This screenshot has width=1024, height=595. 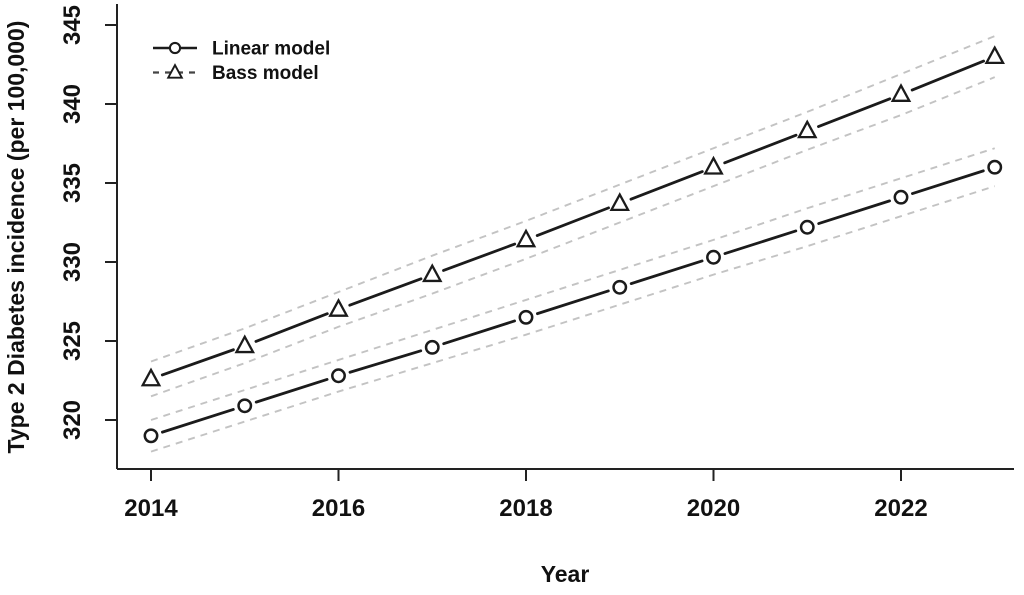 What do you see at coordinates (72, 25) in the screenshot?
I see `svg-text: 345` at bounding box center [72, 25].